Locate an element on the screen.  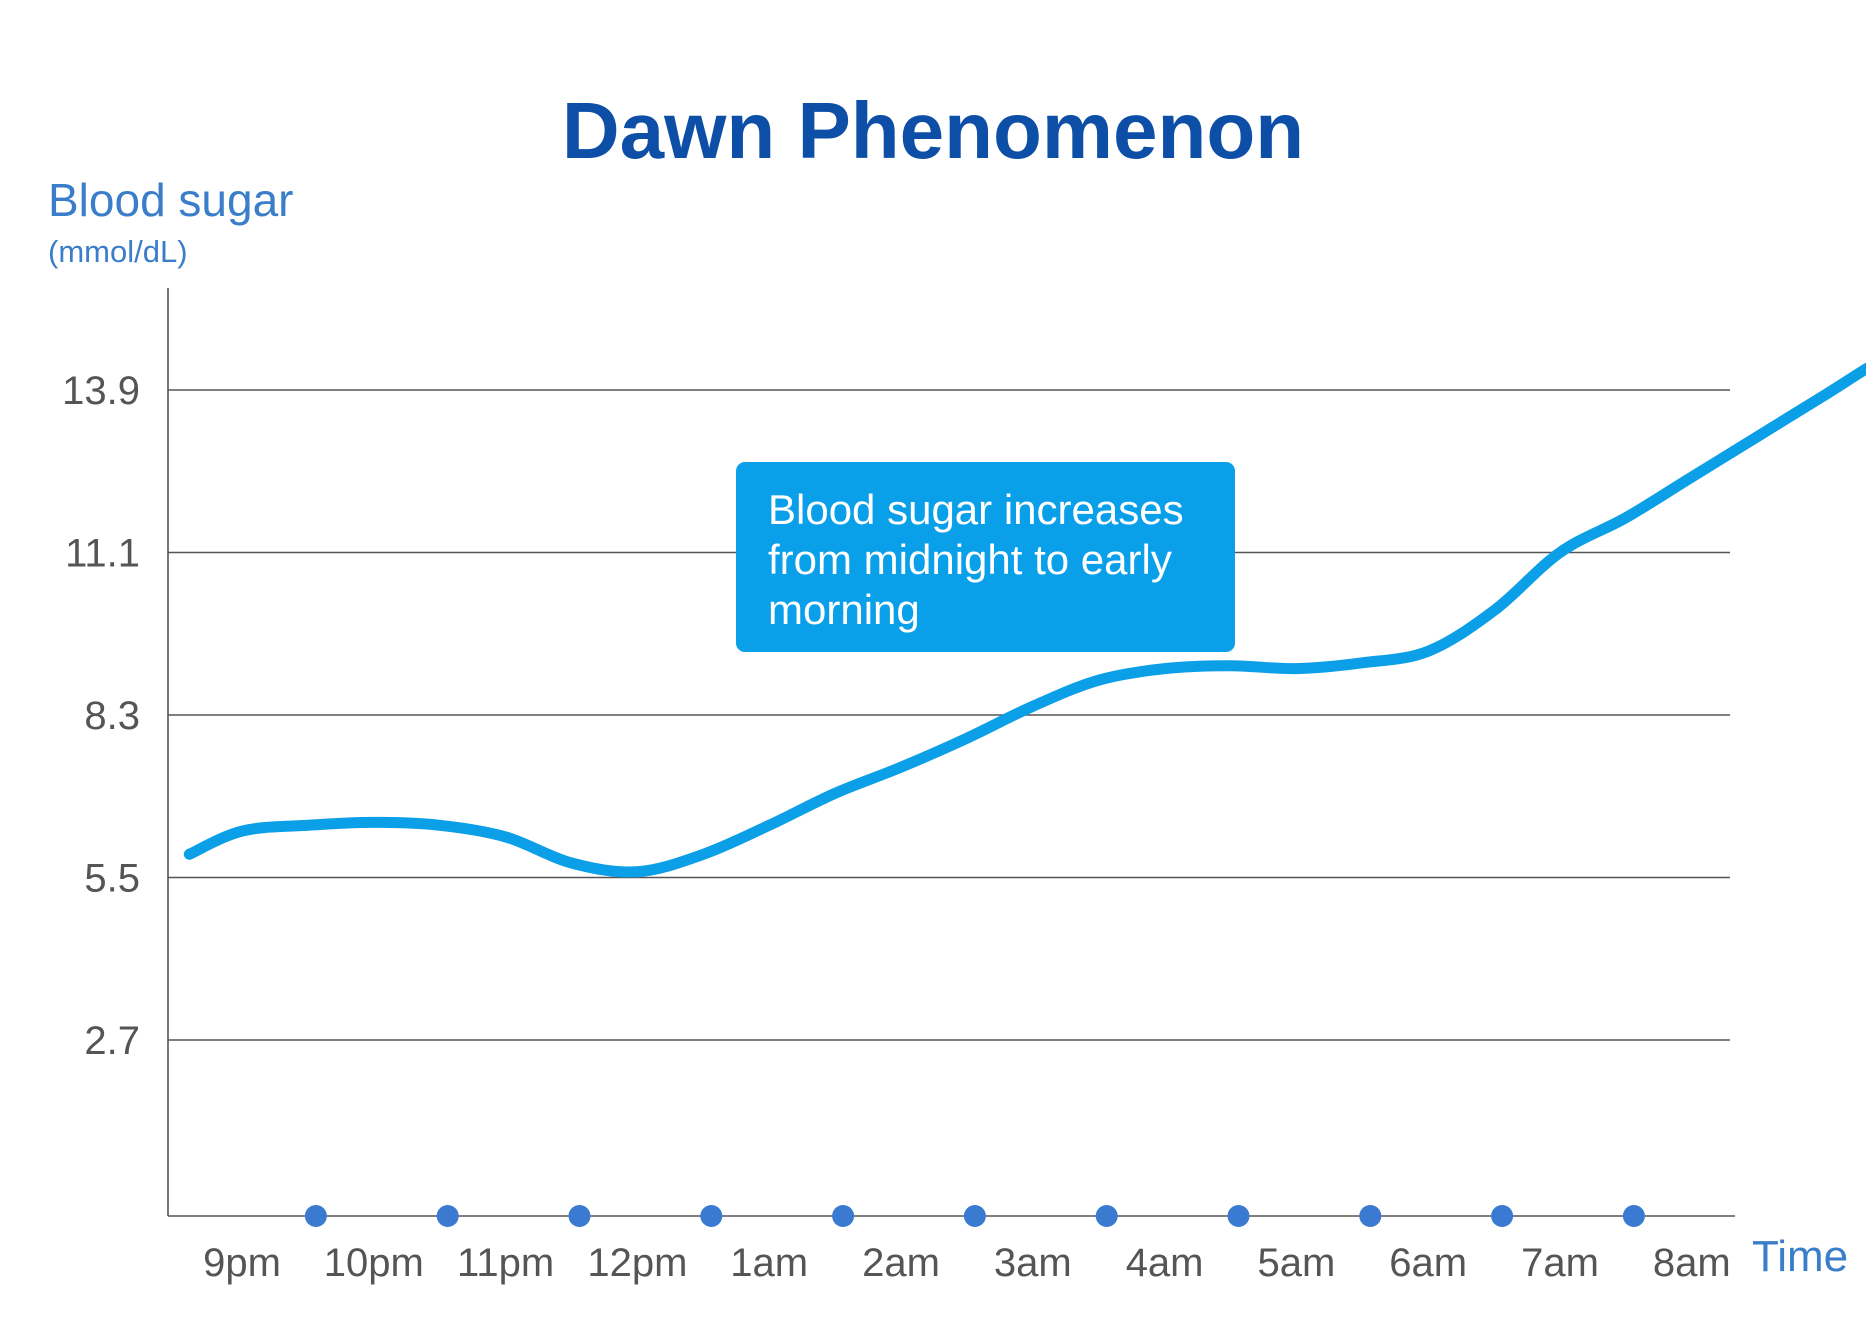
x-tick-label: 9pm is located at coordinates (242, 1263).